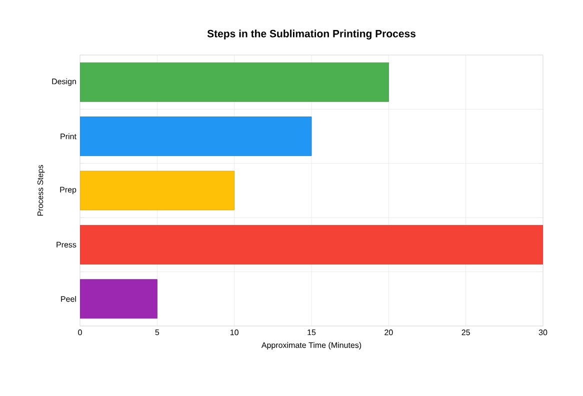 This screenshot has width=583, height=396. What do you see at coordinates (466, 333) in the screenshot?
I see `x-tick-label: 25` at bounding box center [466, 333].